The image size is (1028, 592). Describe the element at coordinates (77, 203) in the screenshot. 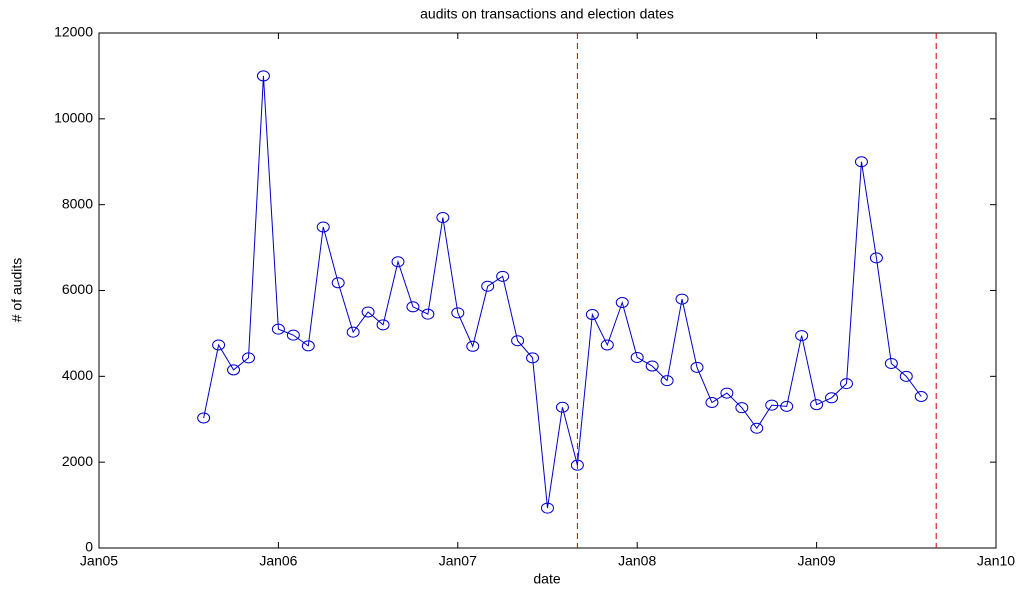

I see `y-tick-label: 8000` at that location.